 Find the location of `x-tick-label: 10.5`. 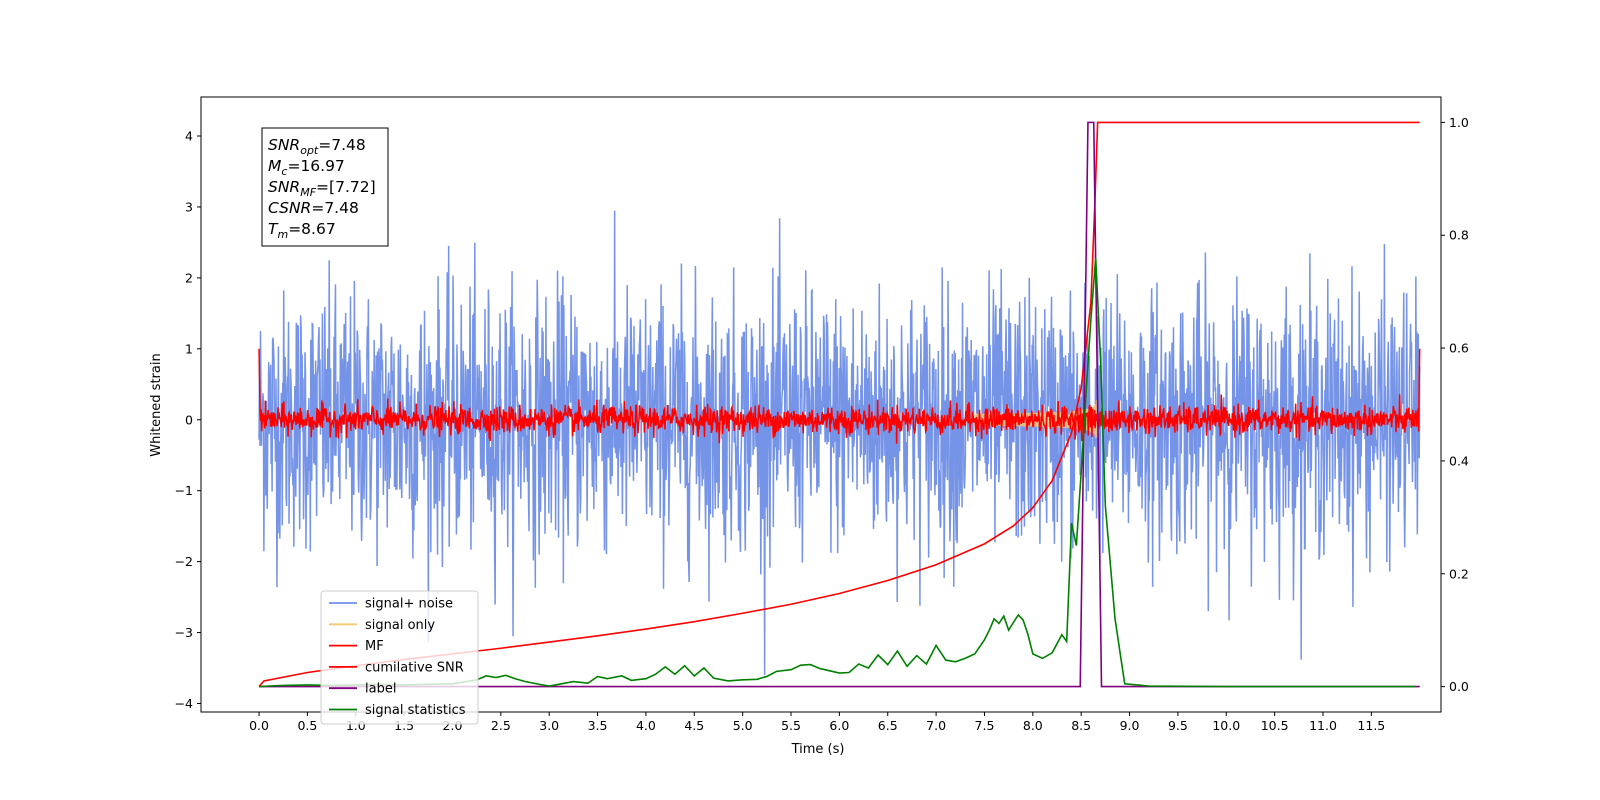

x-tick-label: 10.5 is located at coordinates (1275, 725).